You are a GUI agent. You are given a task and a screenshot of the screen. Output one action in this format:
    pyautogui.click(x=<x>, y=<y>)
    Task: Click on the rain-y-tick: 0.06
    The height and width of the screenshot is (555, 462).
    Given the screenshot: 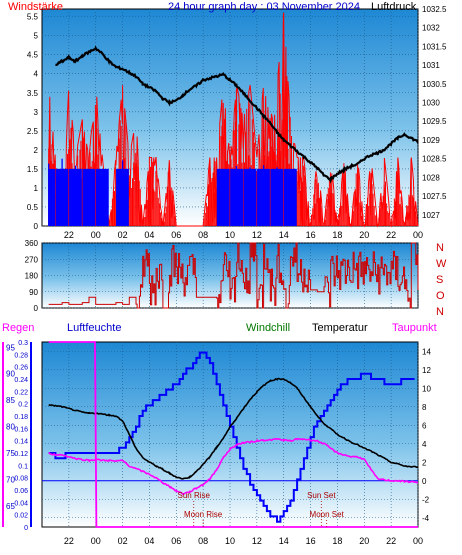 What is the action you would take?
    pyautogui.click(x=21, y=491)
    